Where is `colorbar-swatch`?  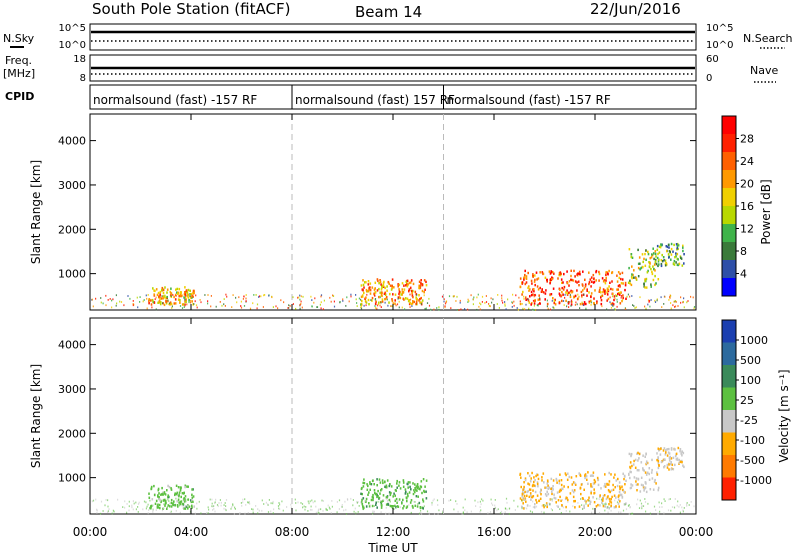 colorbar-swatch is located at coordinates (729, 331).